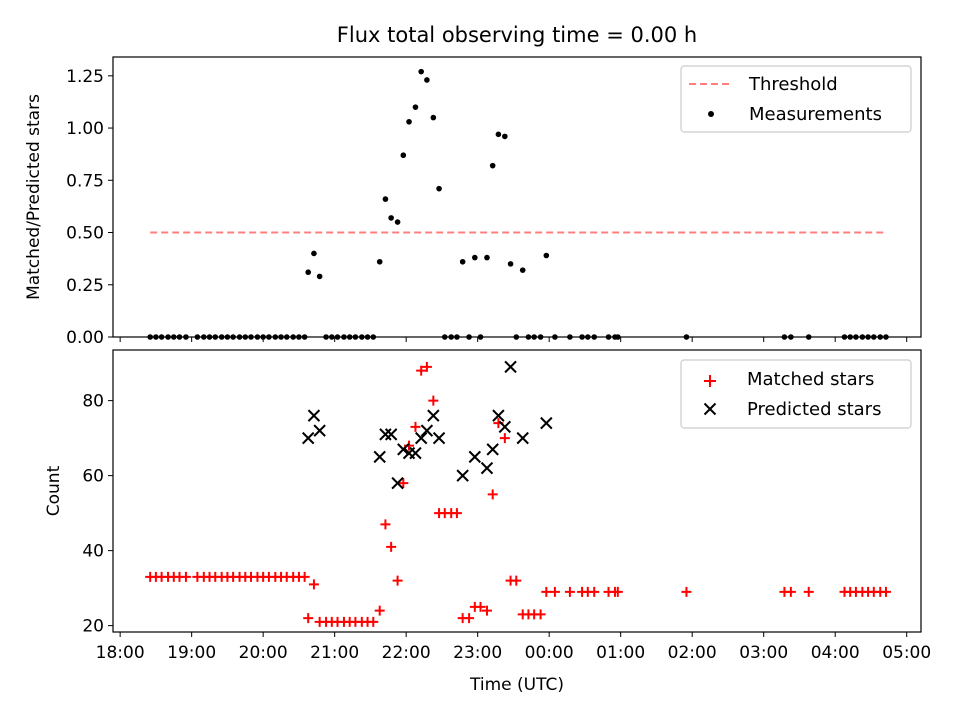 Image resolution: width=960 pixels, height=720 pixels. Describe the element at coordinates (85, 338) in the screenshot. I see `ratio-ytick-label: 0.00` at that location.